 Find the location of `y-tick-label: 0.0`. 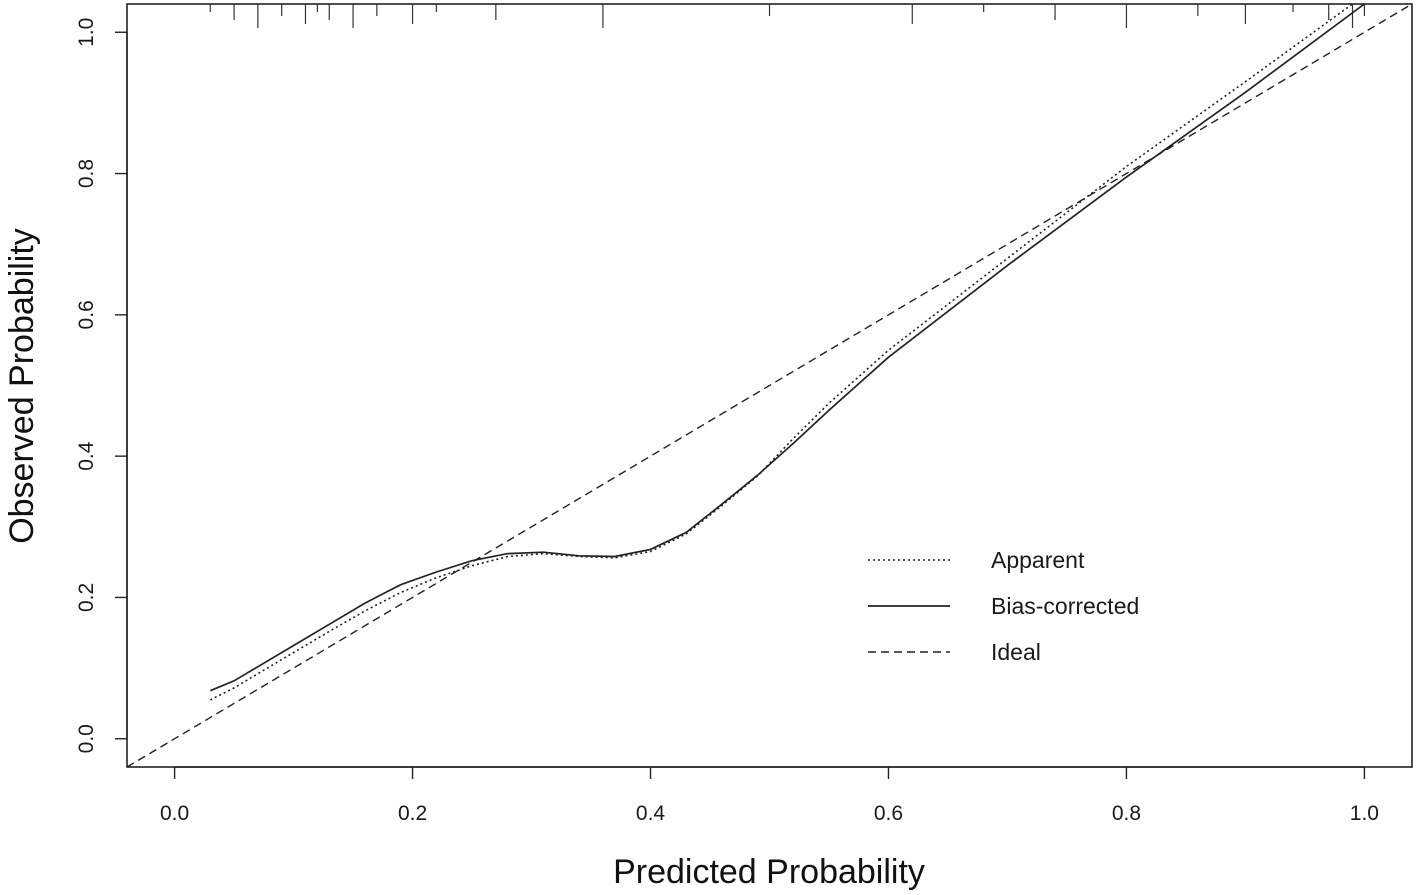

y-tick-label: 0.0 is located at coordinates (86, 738).